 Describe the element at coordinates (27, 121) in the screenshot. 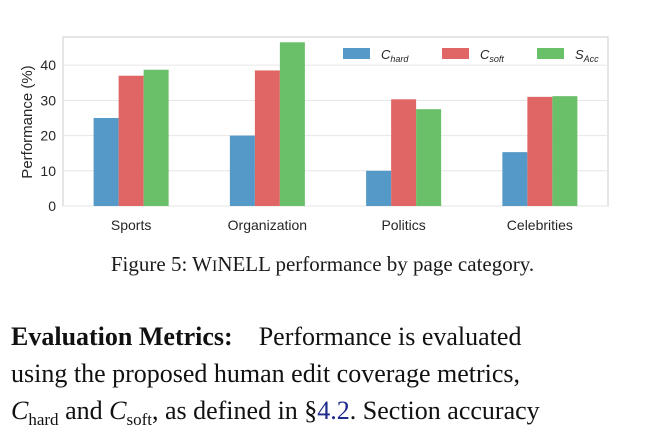

I see `y-axis-label: Performance (%)` at that location.